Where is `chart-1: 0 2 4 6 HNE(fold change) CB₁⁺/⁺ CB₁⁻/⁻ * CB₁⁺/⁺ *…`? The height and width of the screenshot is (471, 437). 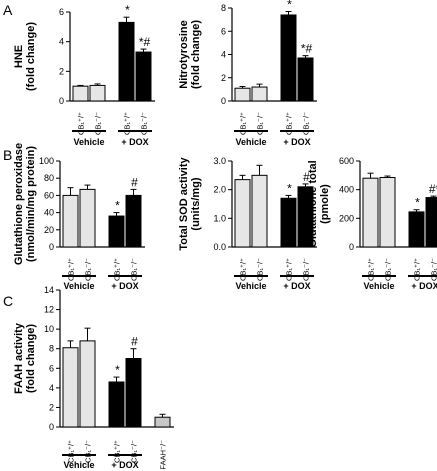
chart-1: 0 2 4 6 HNE(fold change) CB₁⁺/⁺ CB₁⁻/⁻ * CB₁⁺/⁺ *… is located at coordinates (84, 75).